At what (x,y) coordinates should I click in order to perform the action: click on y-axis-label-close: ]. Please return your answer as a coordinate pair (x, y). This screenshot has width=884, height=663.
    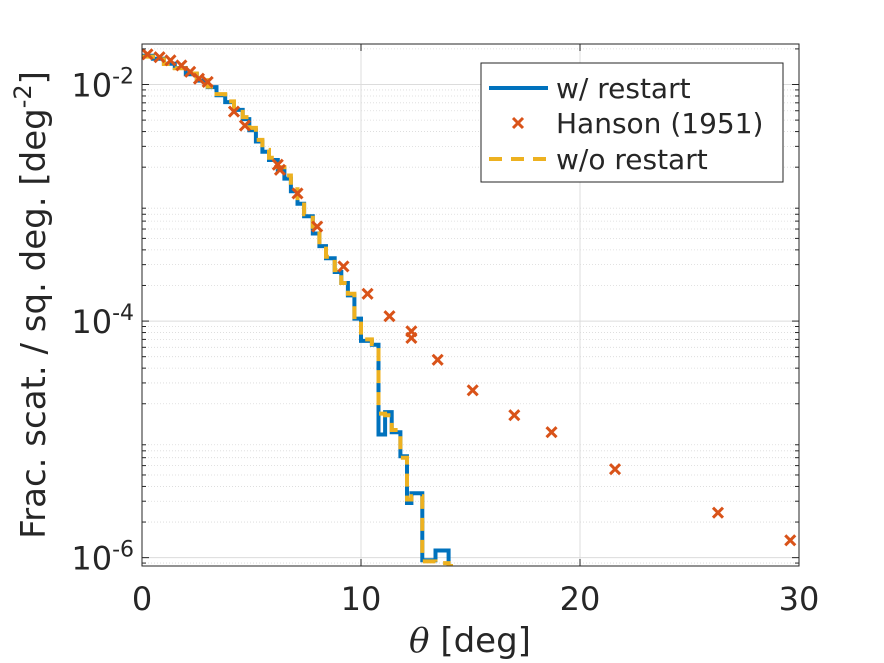
    Looking at the image, I should click on (34, 77).